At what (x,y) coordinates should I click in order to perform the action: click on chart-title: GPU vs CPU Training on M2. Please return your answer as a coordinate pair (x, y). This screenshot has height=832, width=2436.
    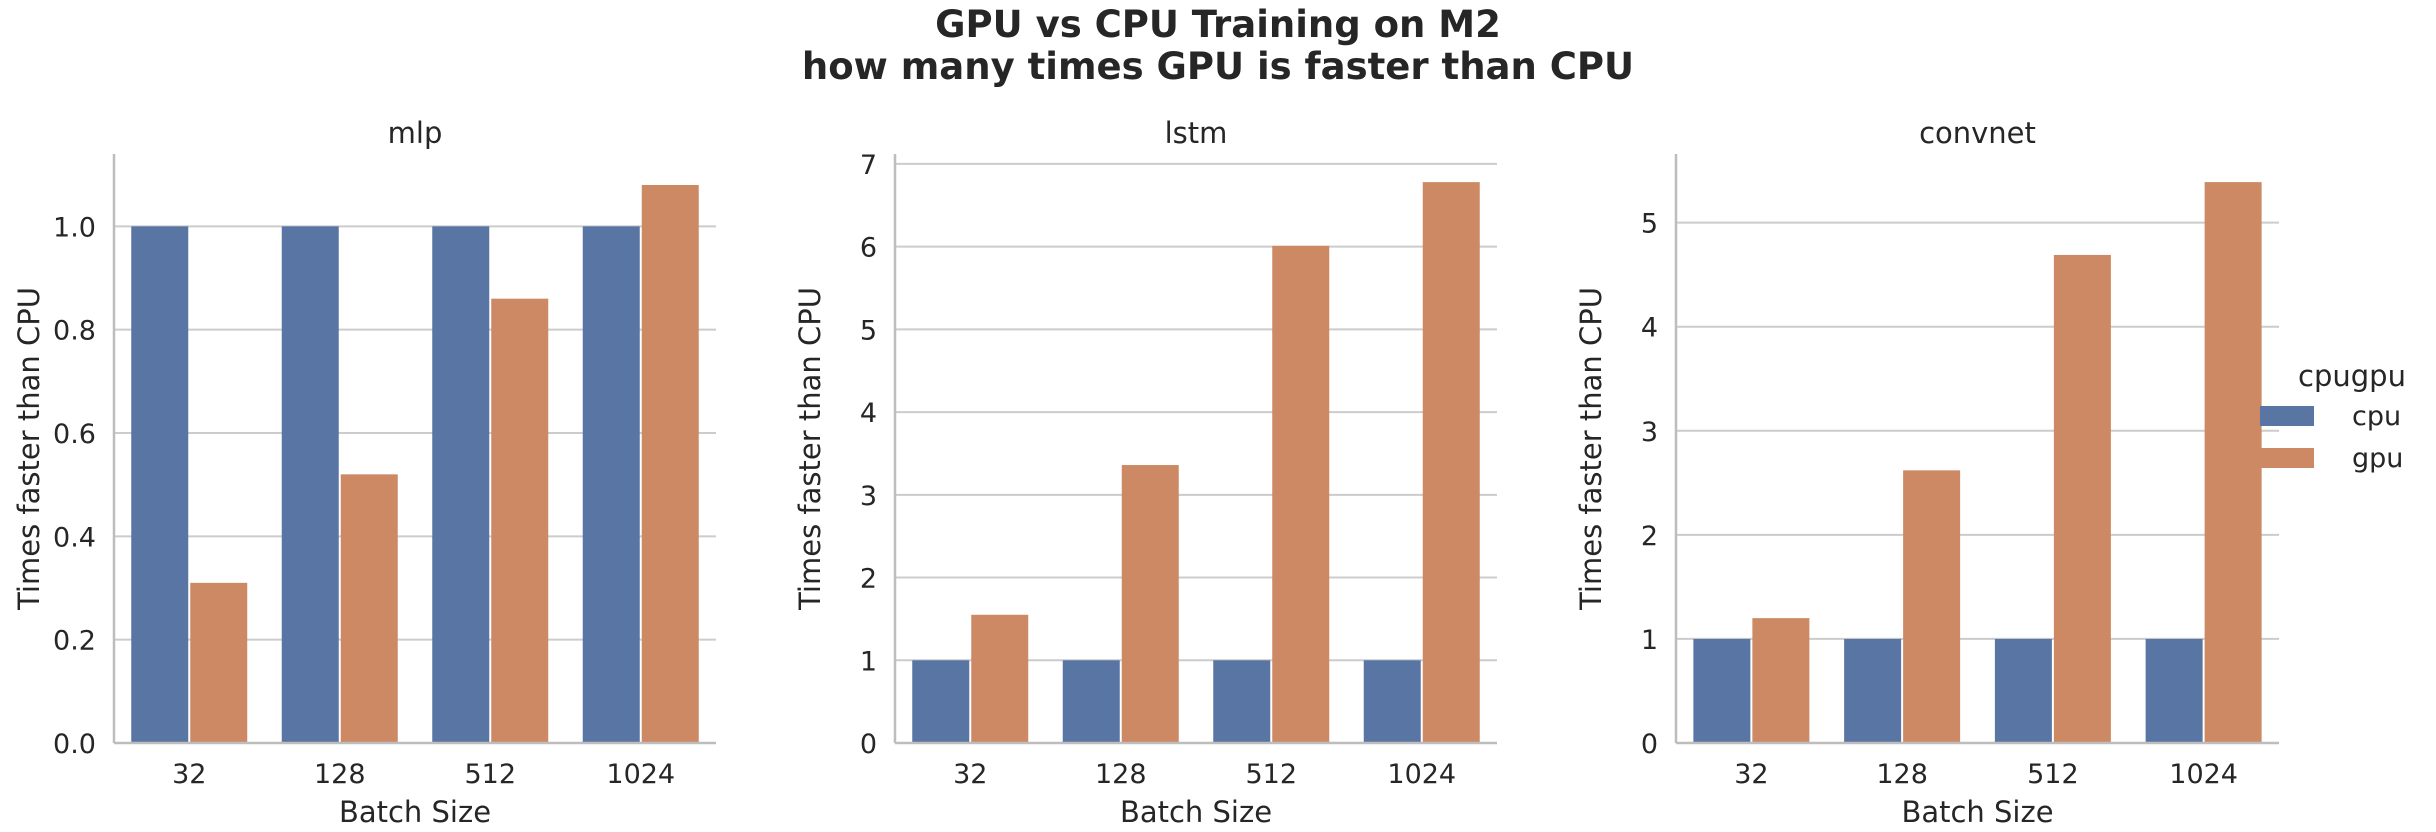
    Looking at the image, I should click on (1218, 24).